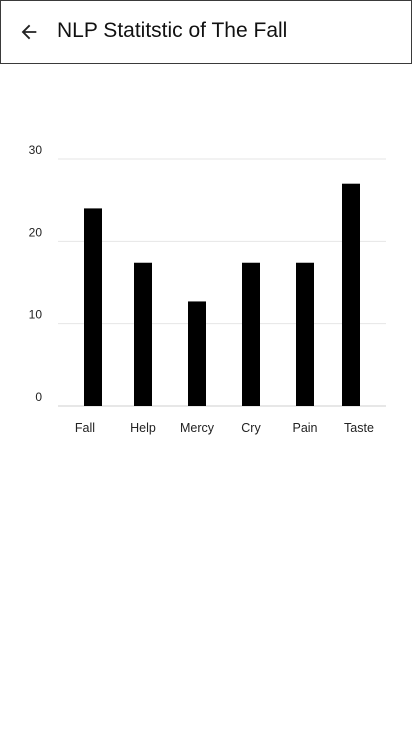 This screenshot has width=412, height=732. I want to click on app-bar: NLP Statitstic of The Fall, so click(206, 32).